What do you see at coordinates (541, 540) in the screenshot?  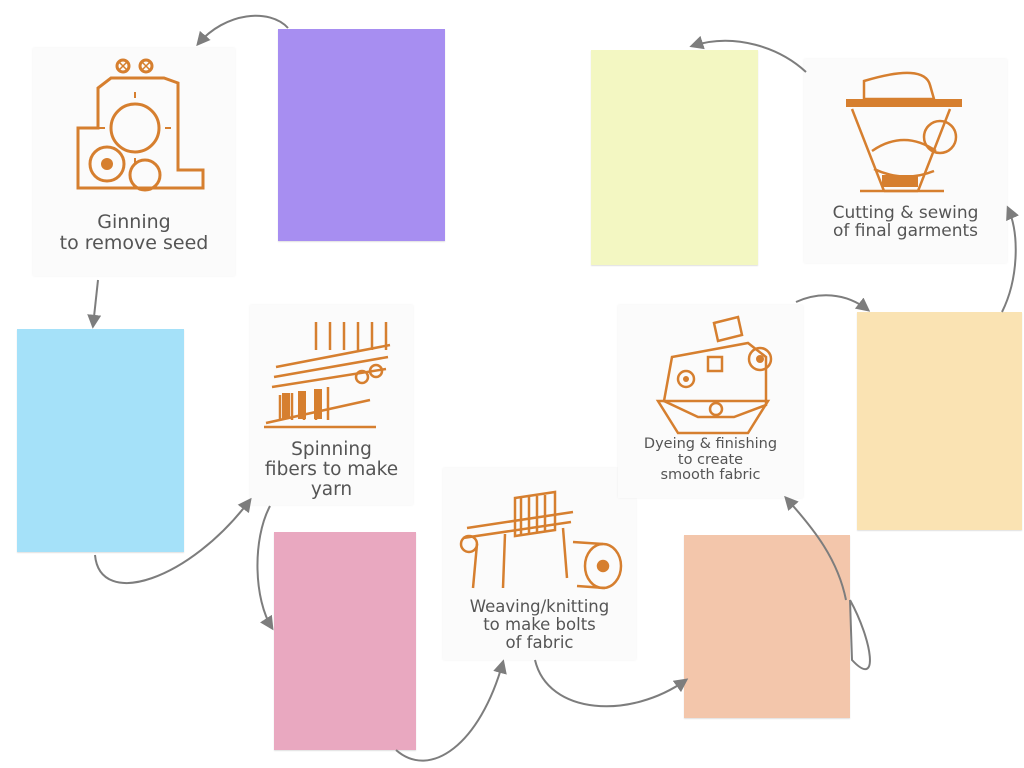 I see `loom-icon` at bounding box center [541, 540].